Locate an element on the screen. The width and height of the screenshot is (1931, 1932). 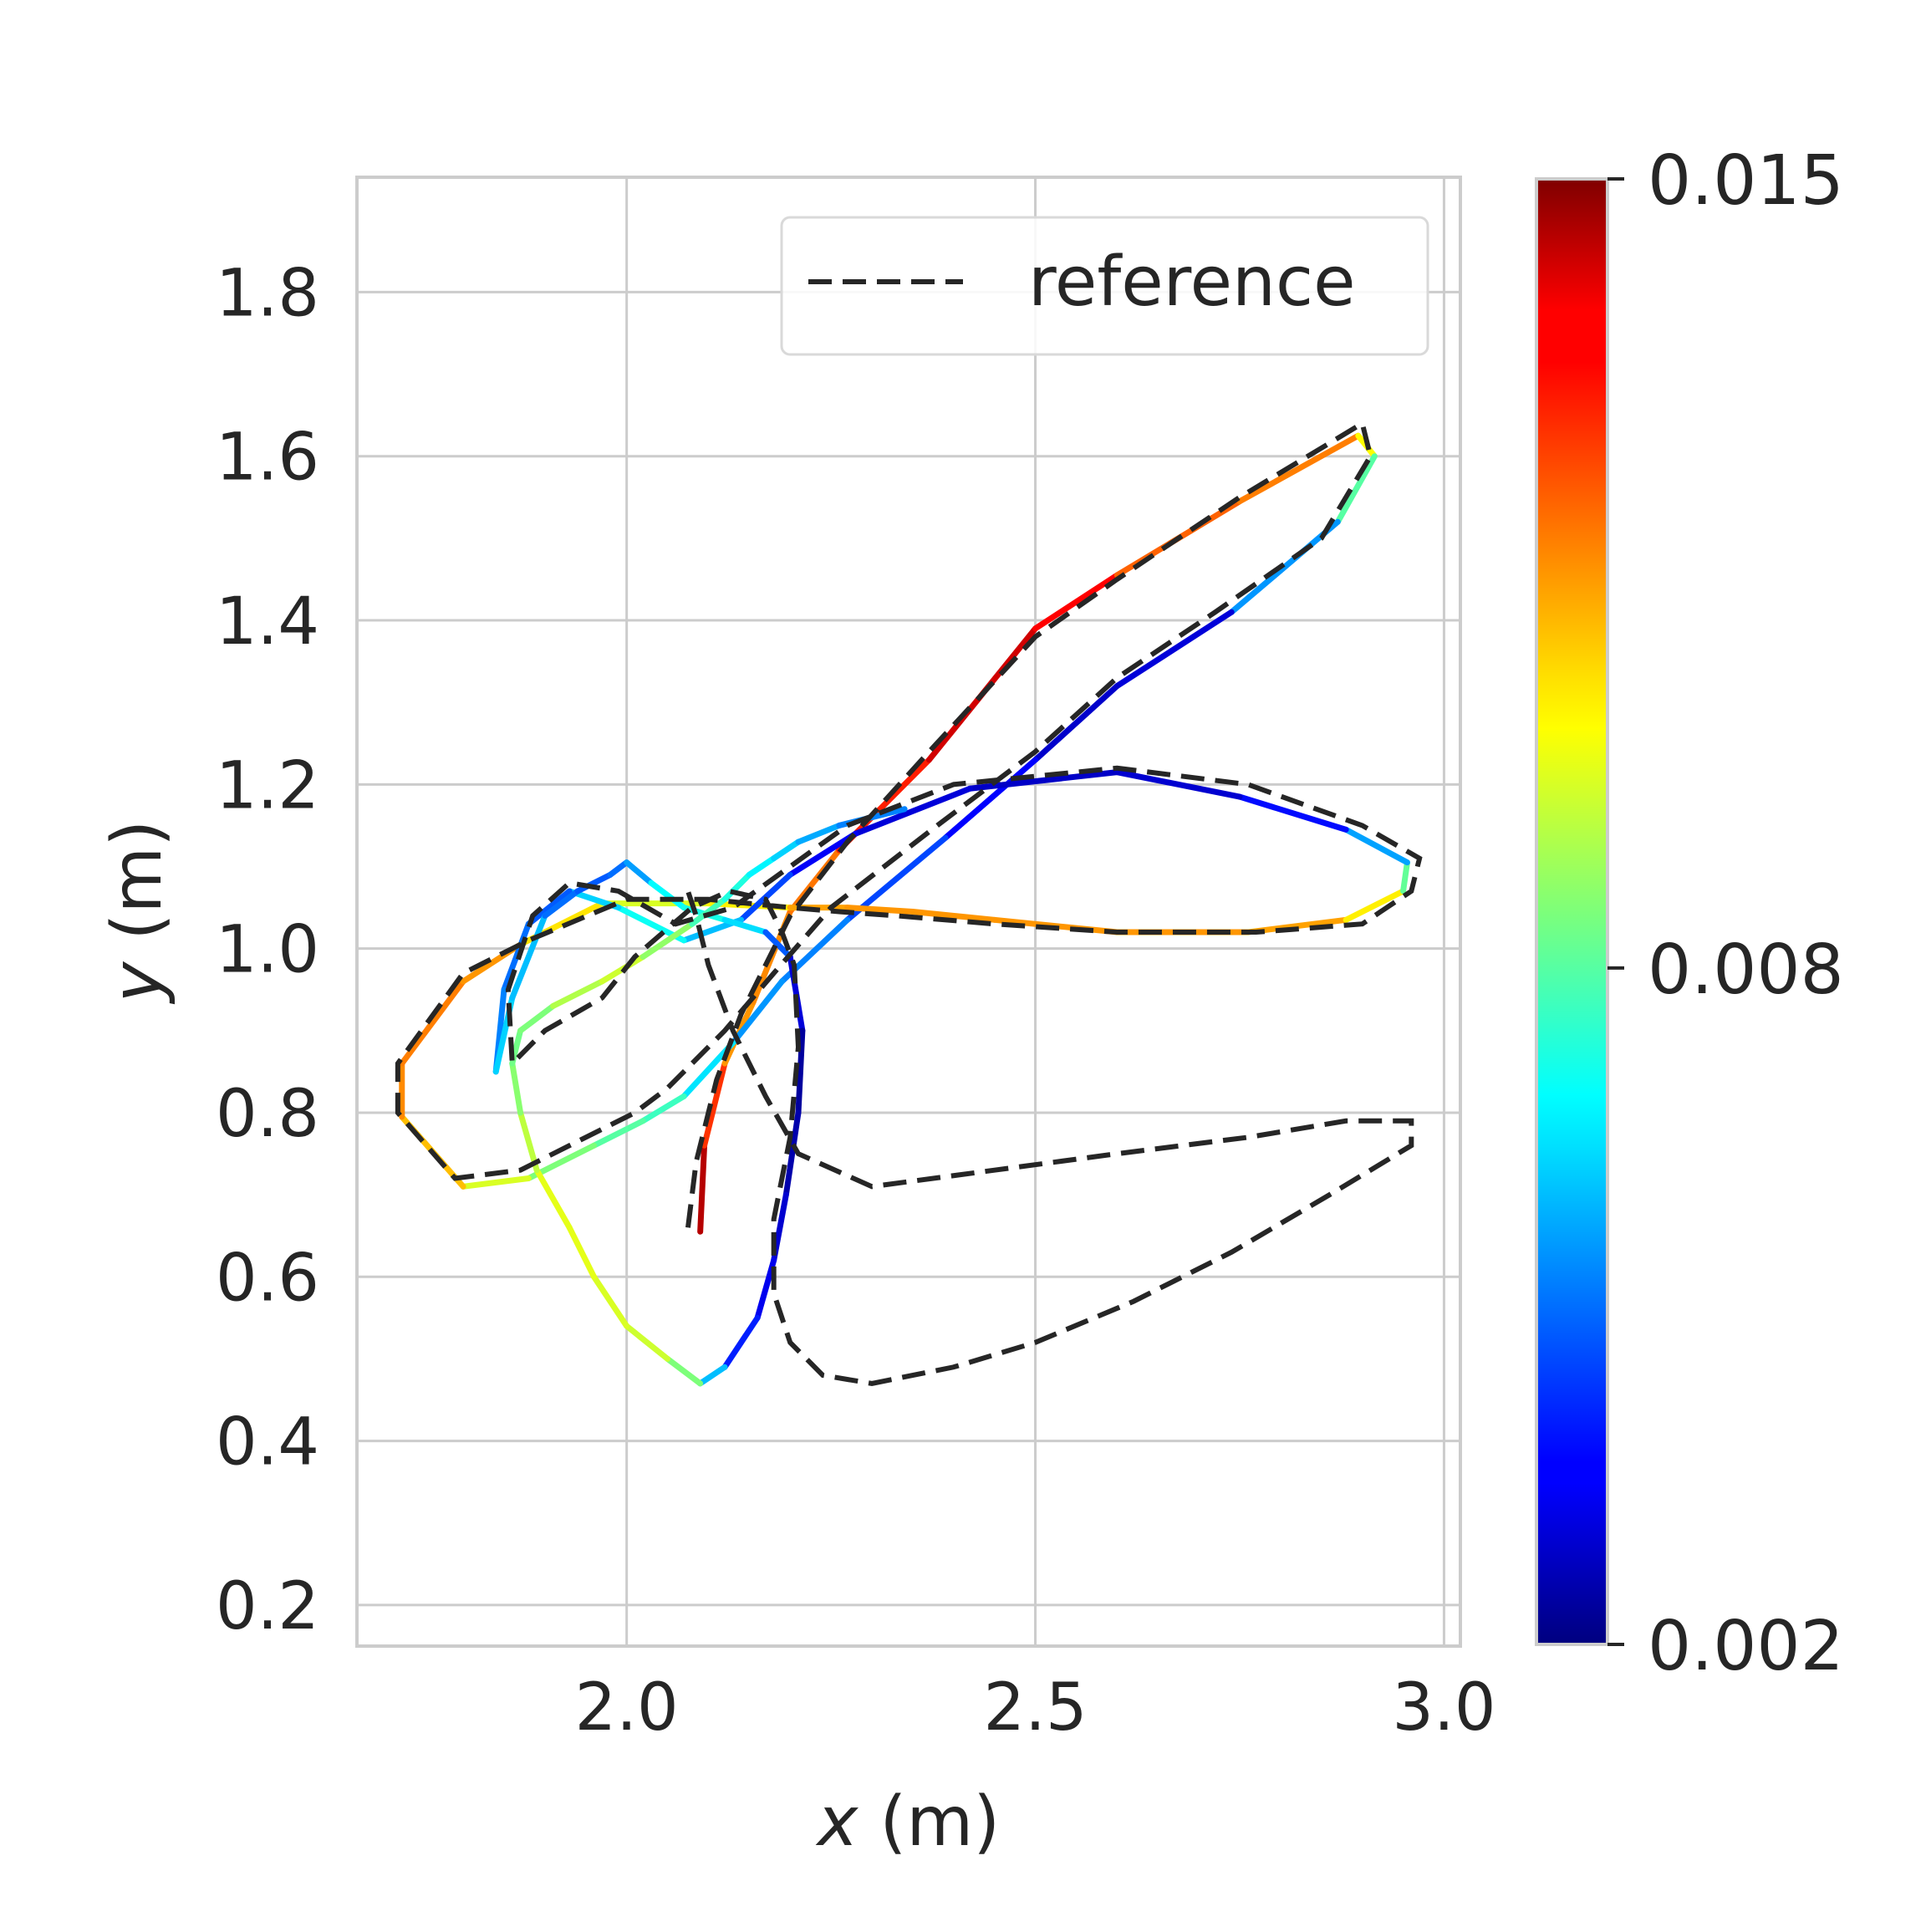
colorbar-tick-label: 0.002 is located at coordinates (1746, 1646).